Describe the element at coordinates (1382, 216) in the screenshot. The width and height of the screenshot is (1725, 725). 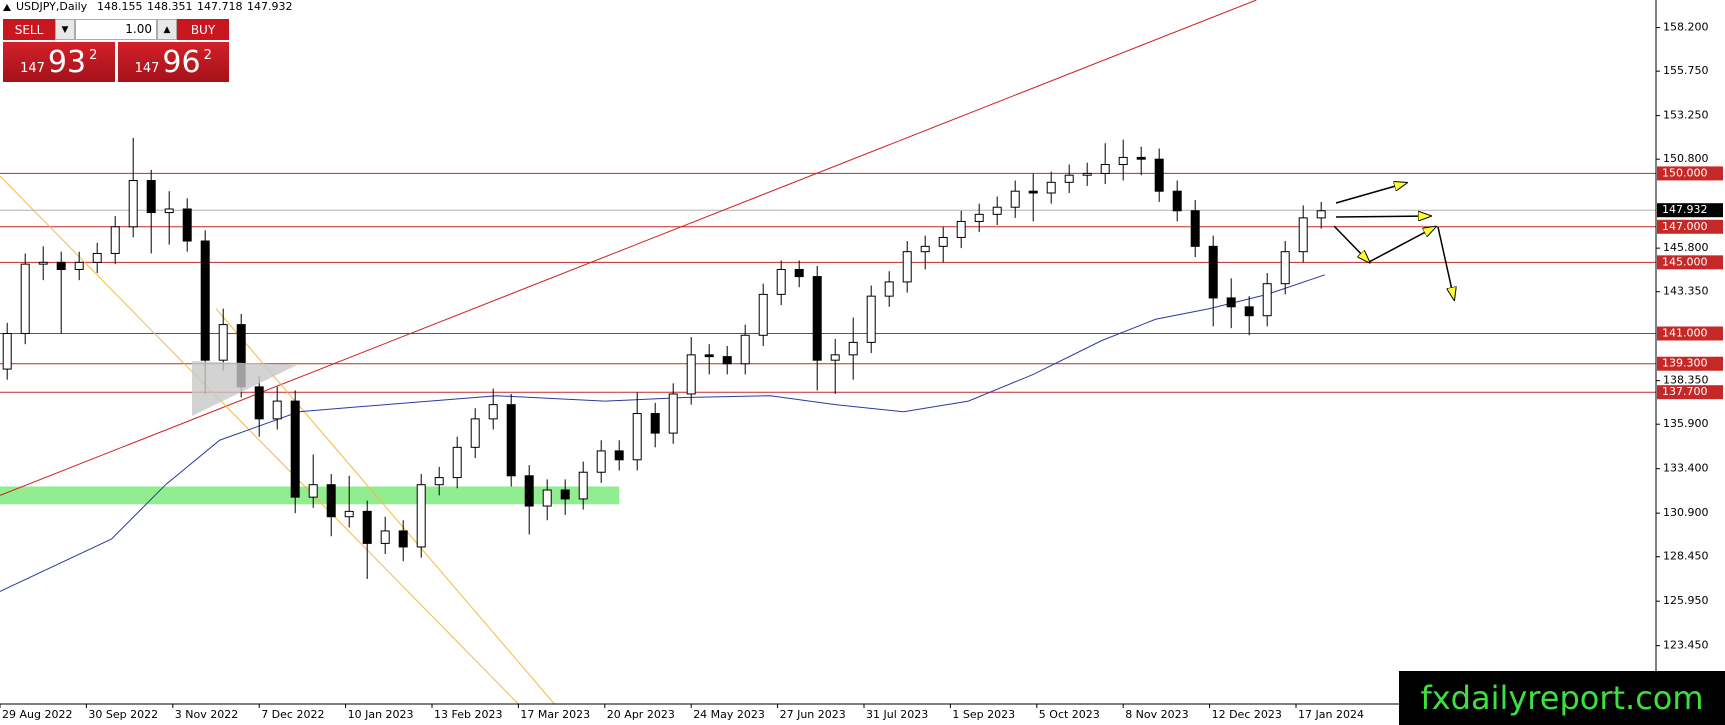
I see `arrow` at that location.